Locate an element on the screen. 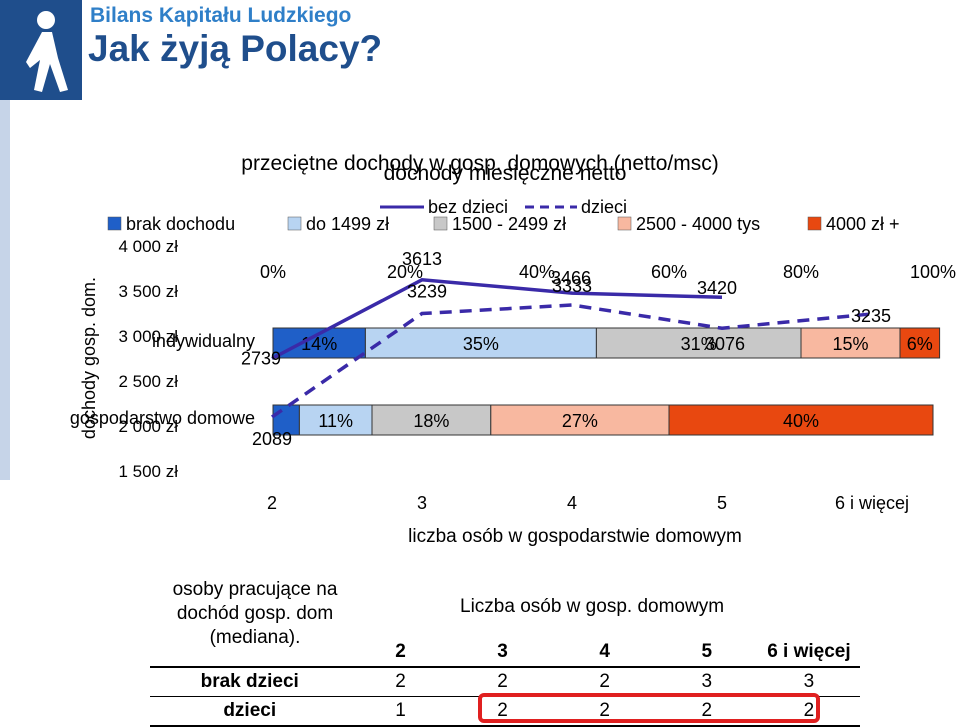 The image size is (960, 727). bar-label: 31% is located at coordinates (699, 344).